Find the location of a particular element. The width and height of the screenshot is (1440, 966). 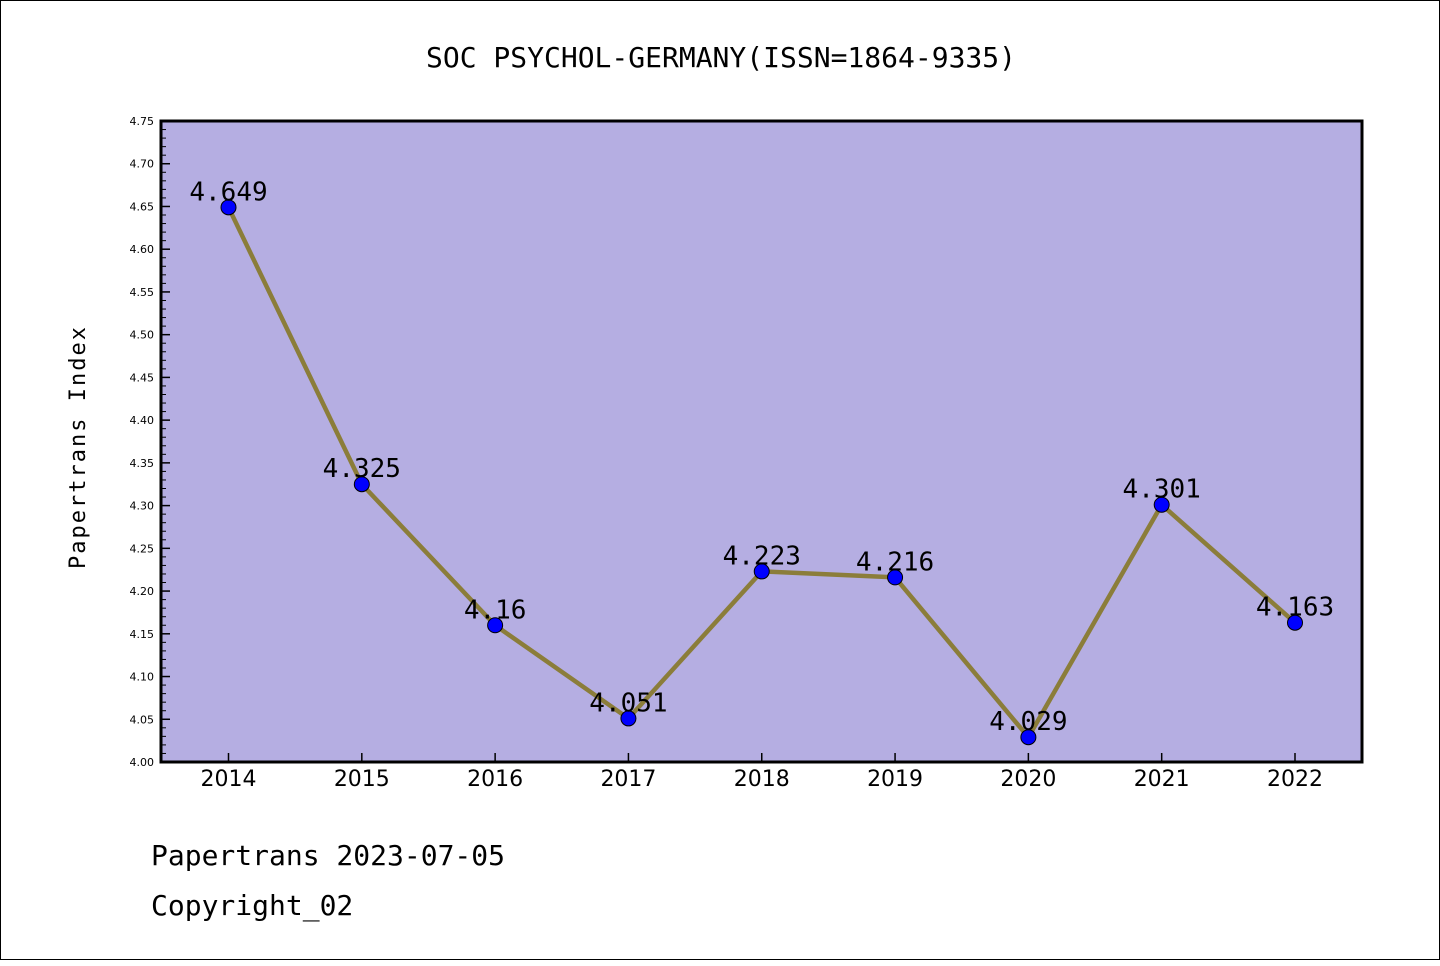

y-tick-label: 4.60 is located at coordinates (142, 249).